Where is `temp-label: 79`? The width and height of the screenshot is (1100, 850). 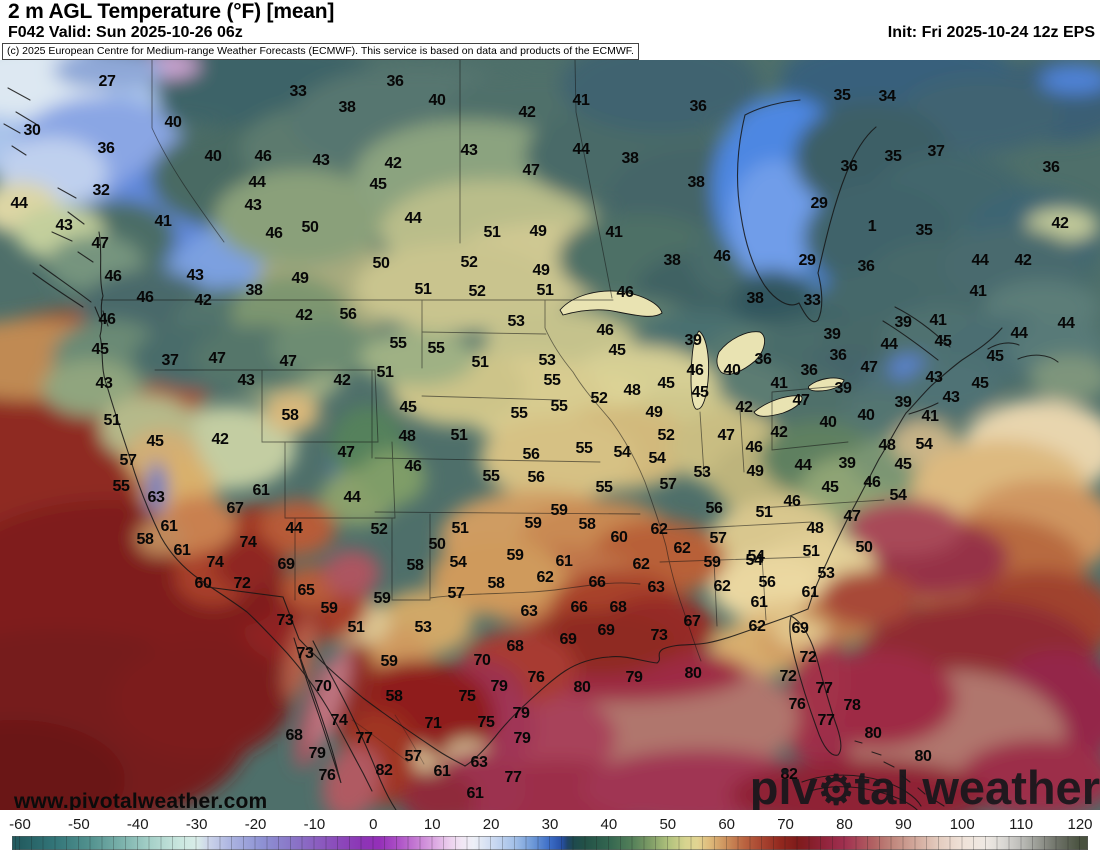
temp-label: 79 is located at coordinates (521, 713).